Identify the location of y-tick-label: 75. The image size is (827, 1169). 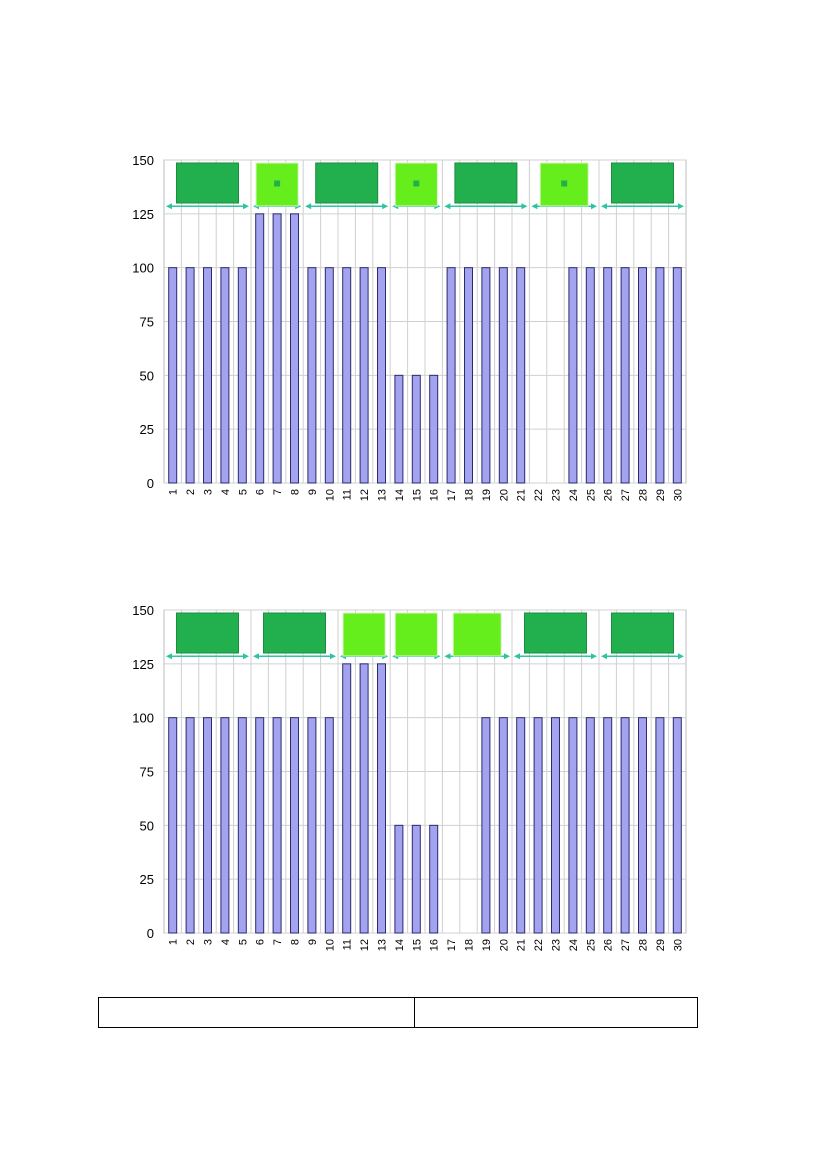
(147, 322).